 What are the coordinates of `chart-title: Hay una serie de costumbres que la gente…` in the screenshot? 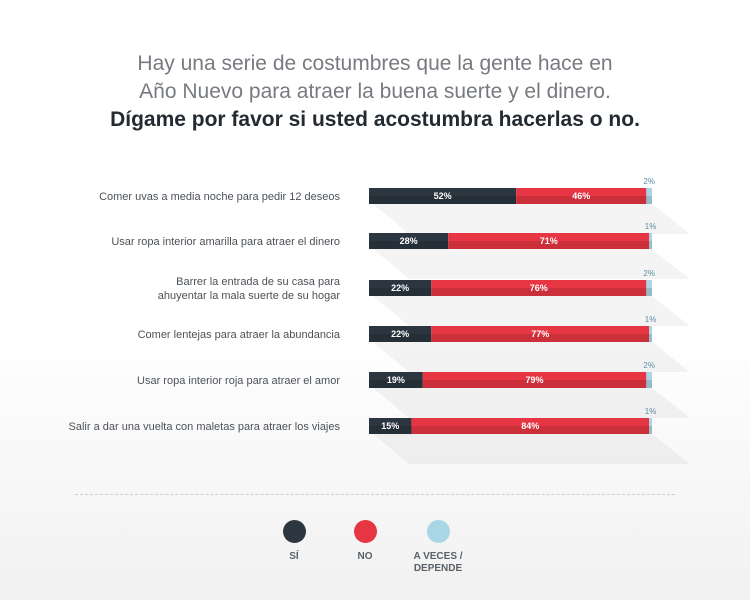 It's located at (375, 92).